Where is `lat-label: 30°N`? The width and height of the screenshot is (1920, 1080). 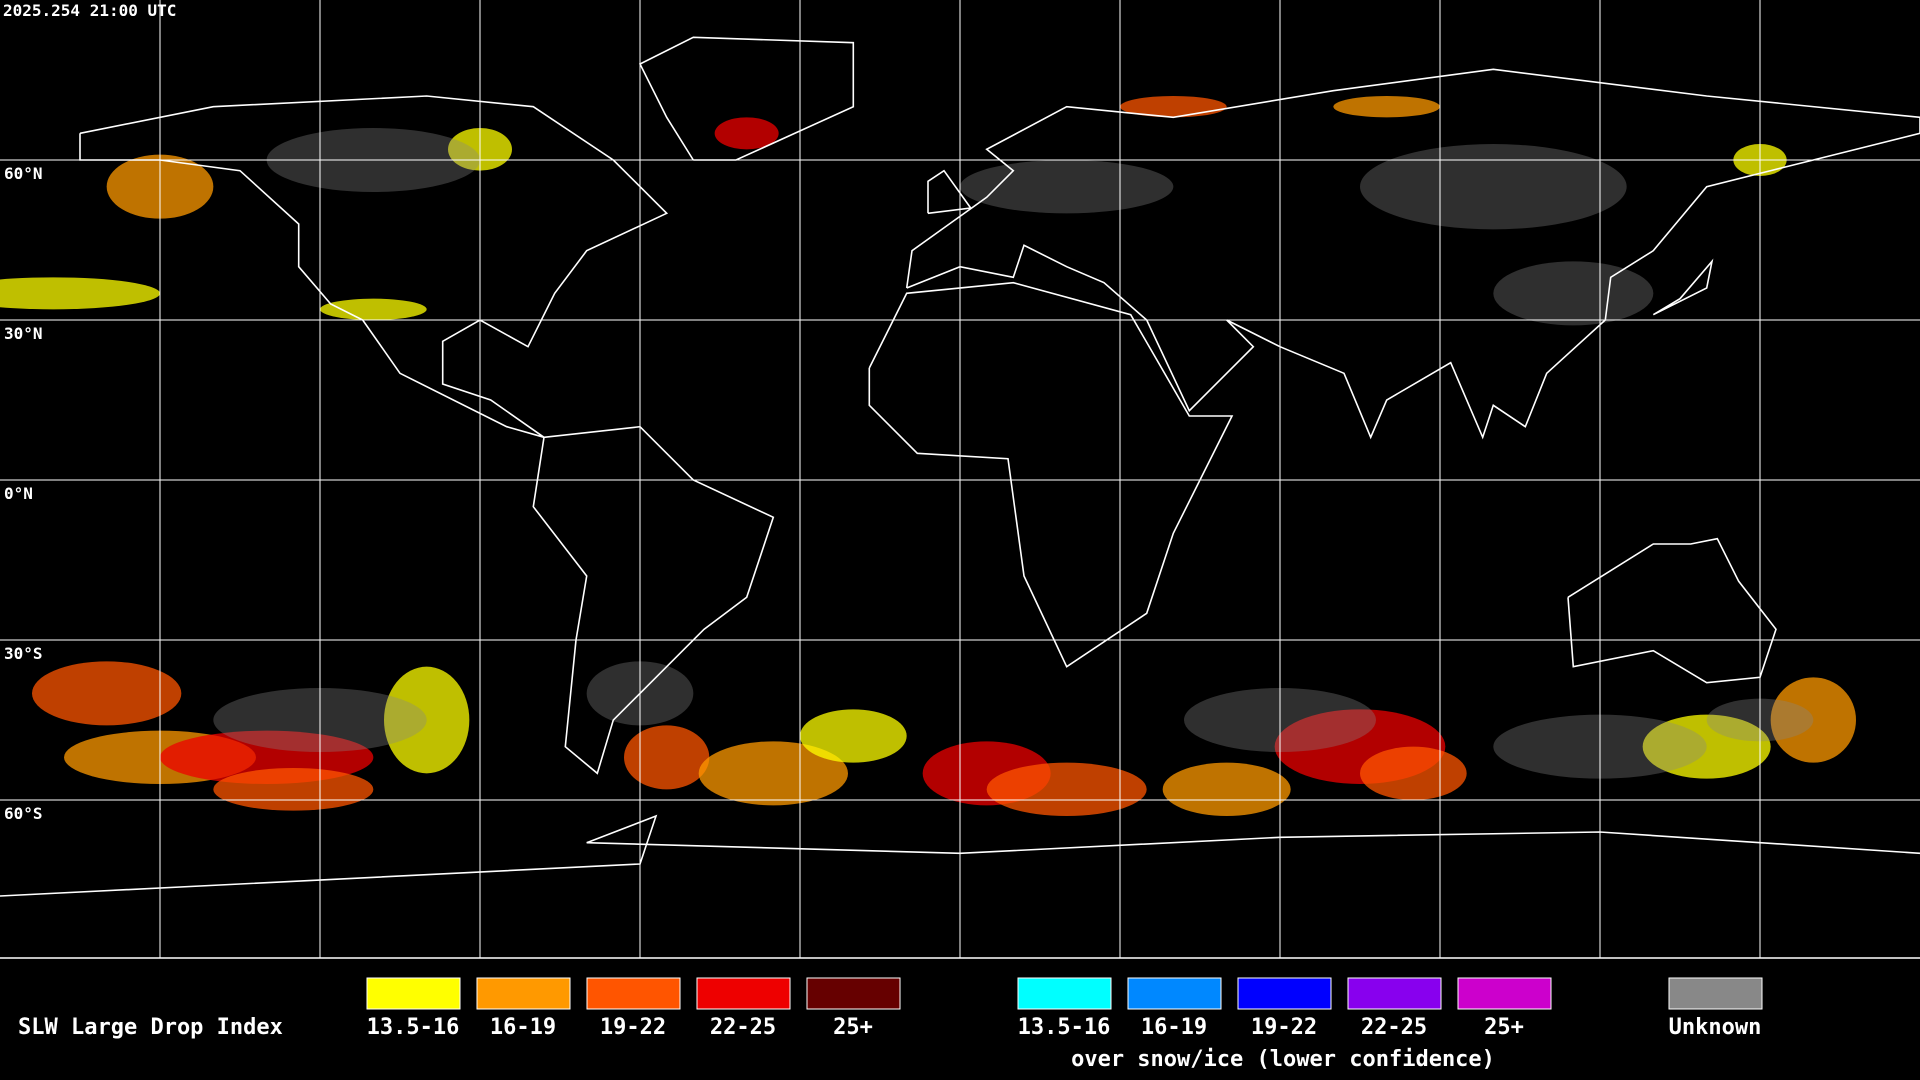 lat-label: 30°N is located at coordinates (23, 333).